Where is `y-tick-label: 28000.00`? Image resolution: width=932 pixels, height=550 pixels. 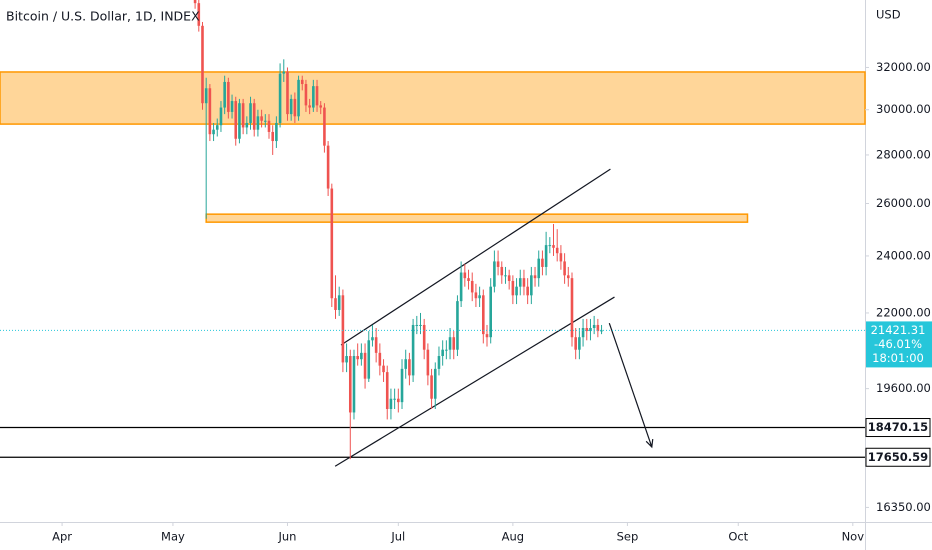 y-tick-label: 28000.00 is located at coordinates (903, 154).